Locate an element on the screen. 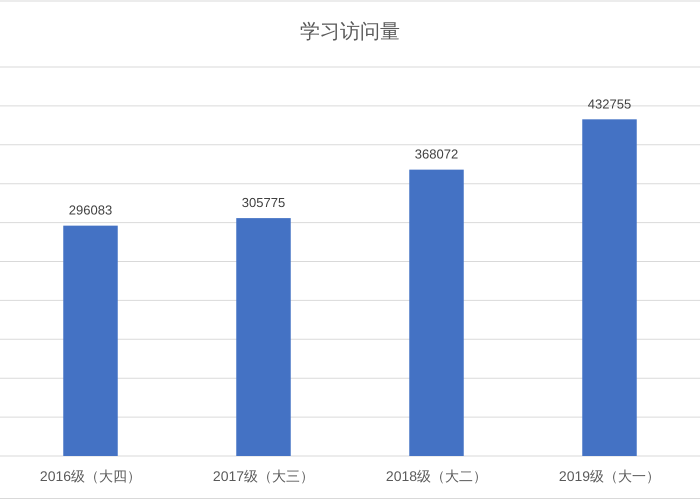 Image resolution: width=700 pixels, height=500 pixels. data-label: 305775 is located at coordinates (264, 202).